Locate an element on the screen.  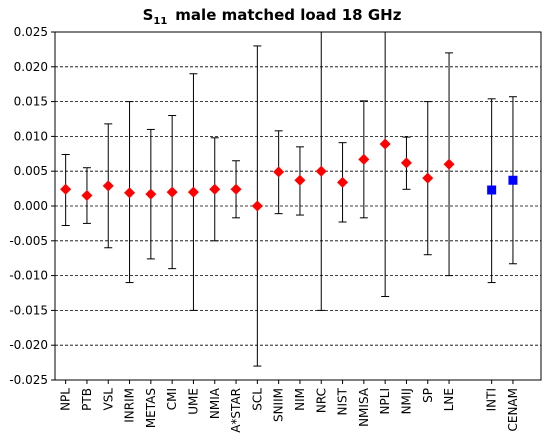
chart-title: S11 male matched load 18 GHz is located at coordinates (272, 16).